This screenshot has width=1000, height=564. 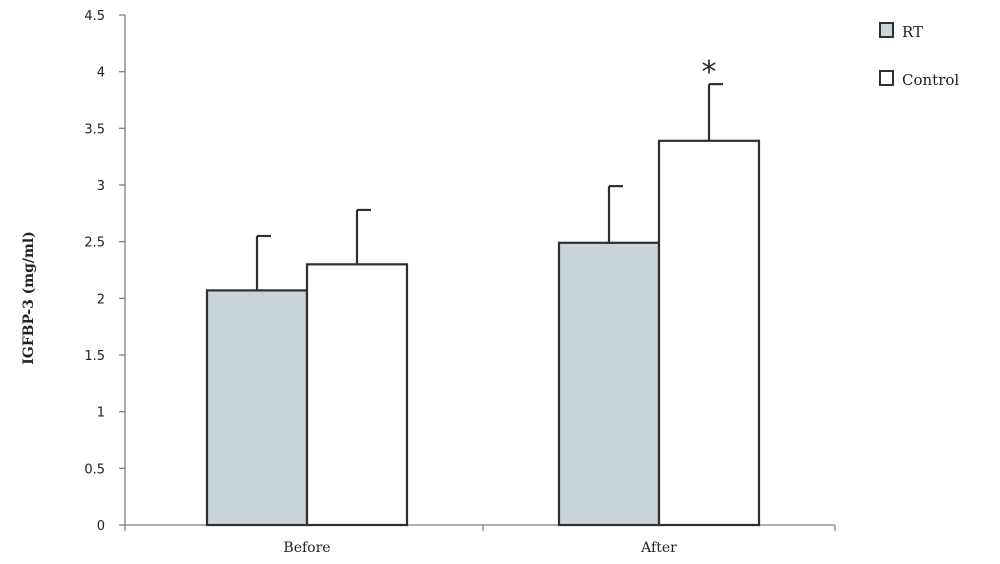 What do you see at coordinates (480, 540) in the screenshot?
I see `x-axis: Before After` at bounding box center [480, 540].